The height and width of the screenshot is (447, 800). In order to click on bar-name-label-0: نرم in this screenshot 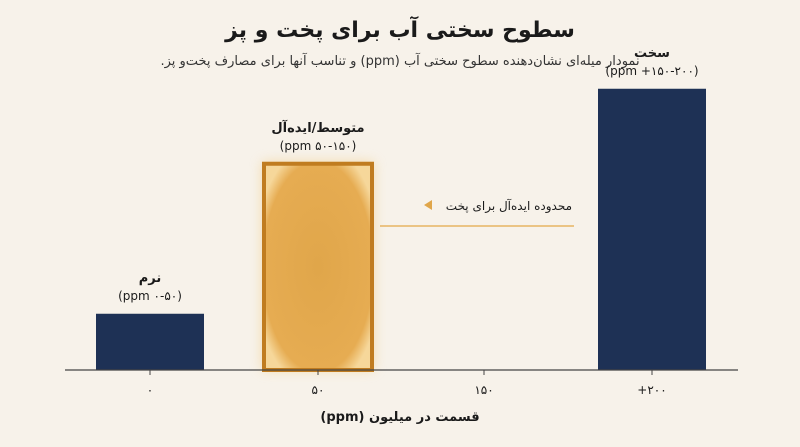, I will do `click(150, 278)`.